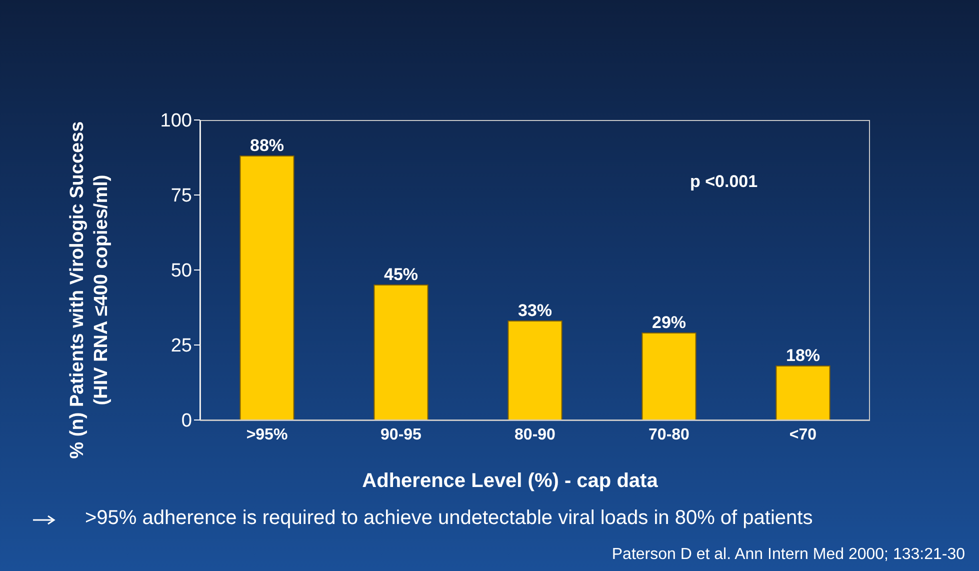  I want to click on data-label: 18%, so click(803, 355).